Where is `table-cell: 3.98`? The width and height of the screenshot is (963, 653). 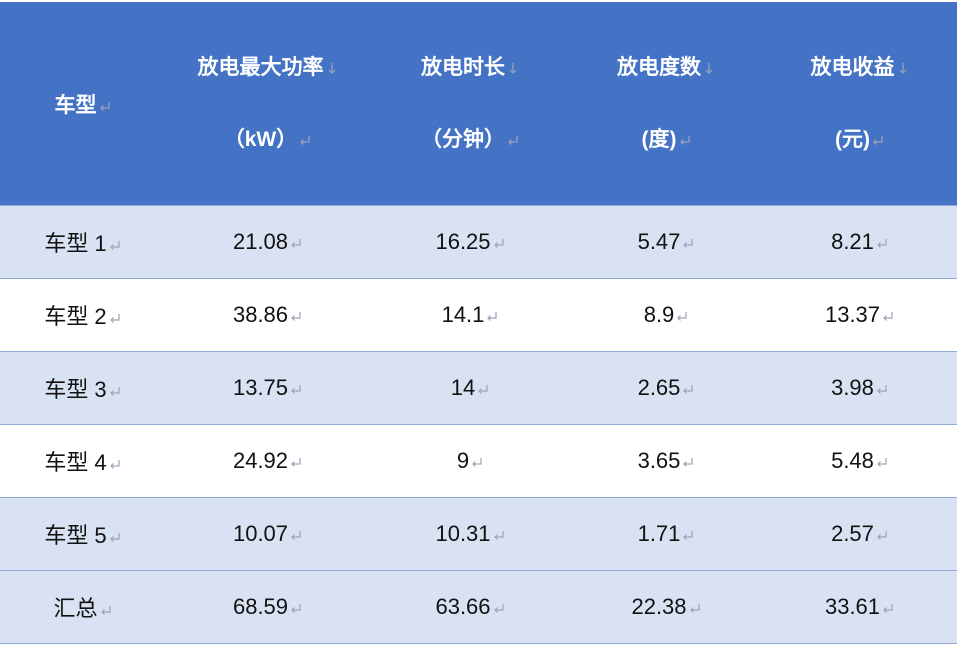
table-cell: 3.98 is located at coordinates (859, 388).